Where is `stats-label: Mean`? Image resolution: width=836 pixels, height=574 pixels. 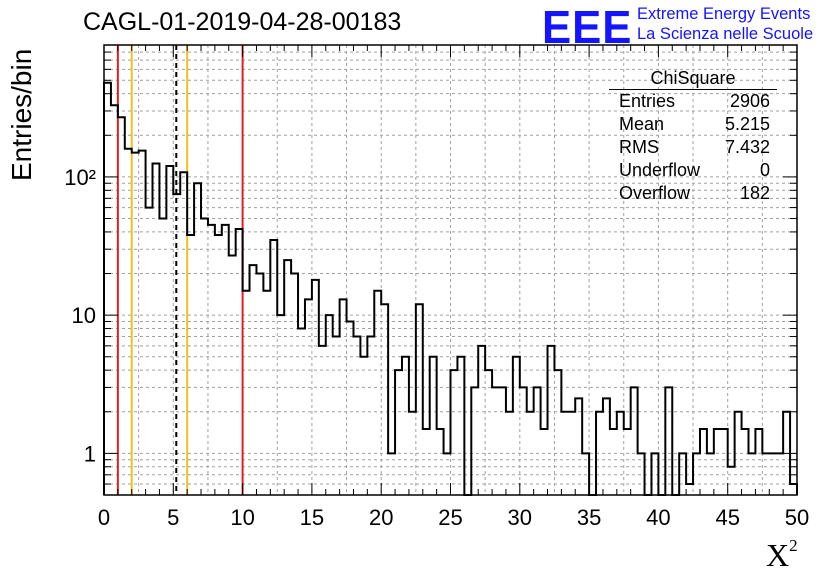
stats-label: Mean is located at coordinates (642, 124).